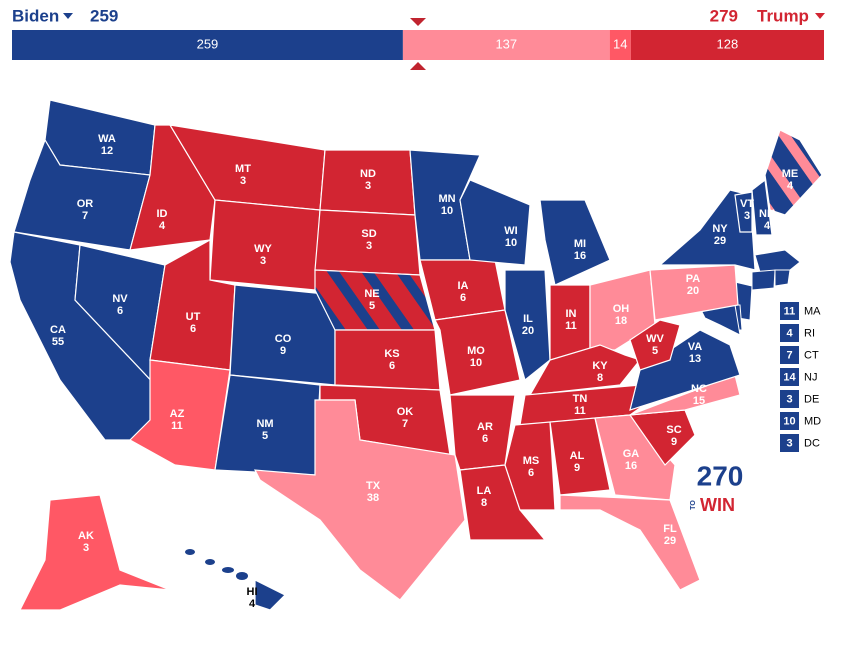 This screenshot has width=847, height=649. Describe the element at coordinates (621, 321) in the screenshot. I see `state-votes: 18` at that location.